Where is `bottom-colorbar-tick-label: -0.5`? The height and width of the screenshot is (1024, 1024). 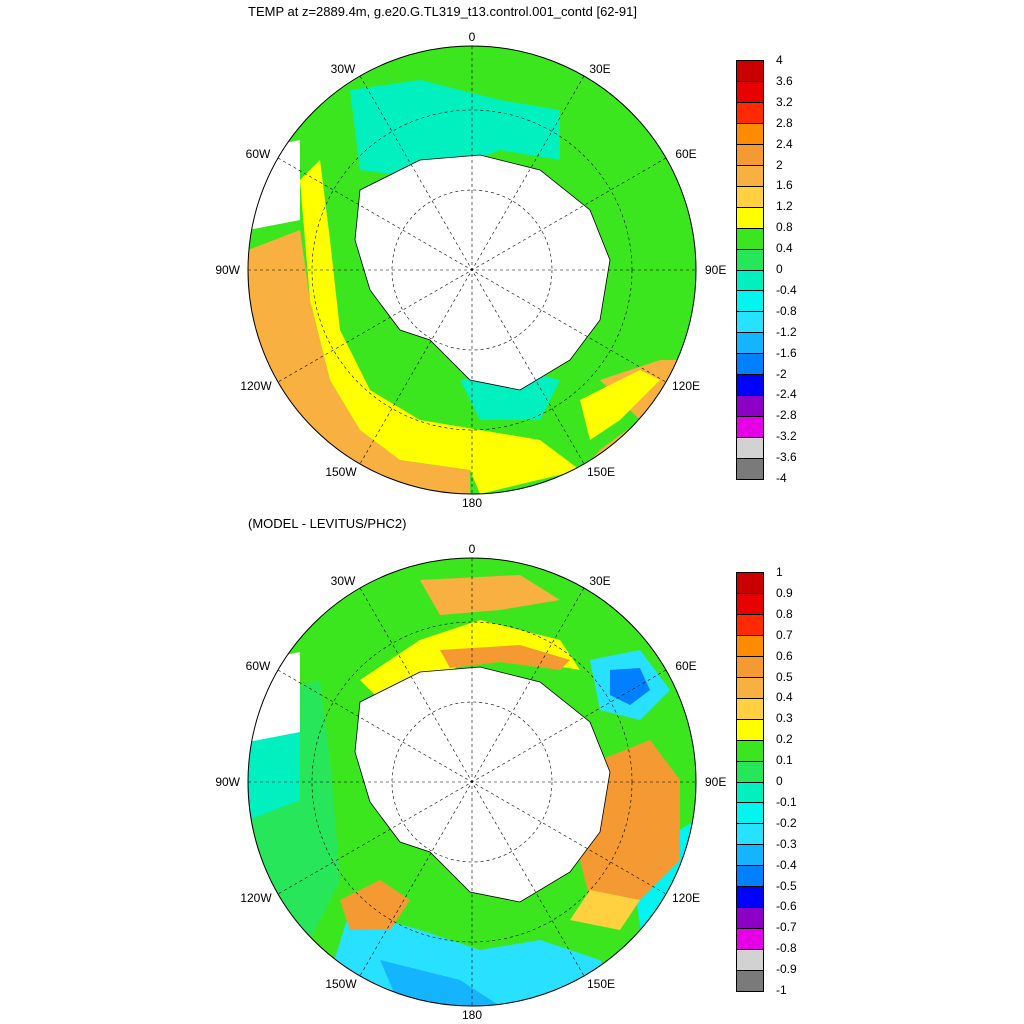
bottom-colorbar-tick-label: -0.5 is located at coordinates (786, 885).